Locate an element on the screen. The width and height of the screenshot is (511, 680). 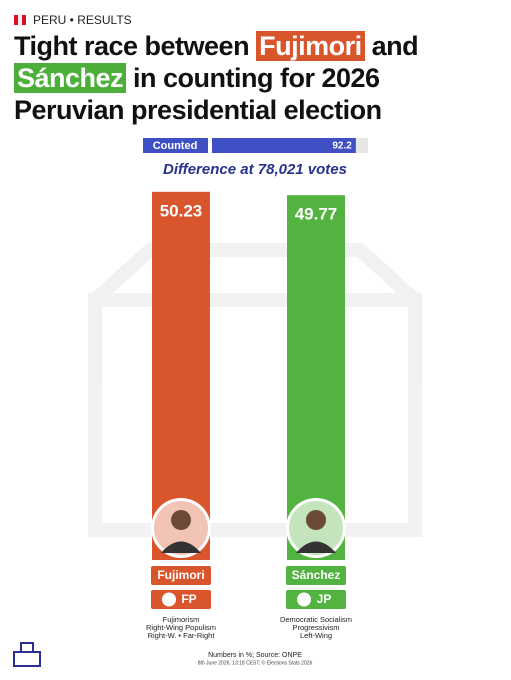
title-highlight: Sánchez is located at coordinates (70, 78).